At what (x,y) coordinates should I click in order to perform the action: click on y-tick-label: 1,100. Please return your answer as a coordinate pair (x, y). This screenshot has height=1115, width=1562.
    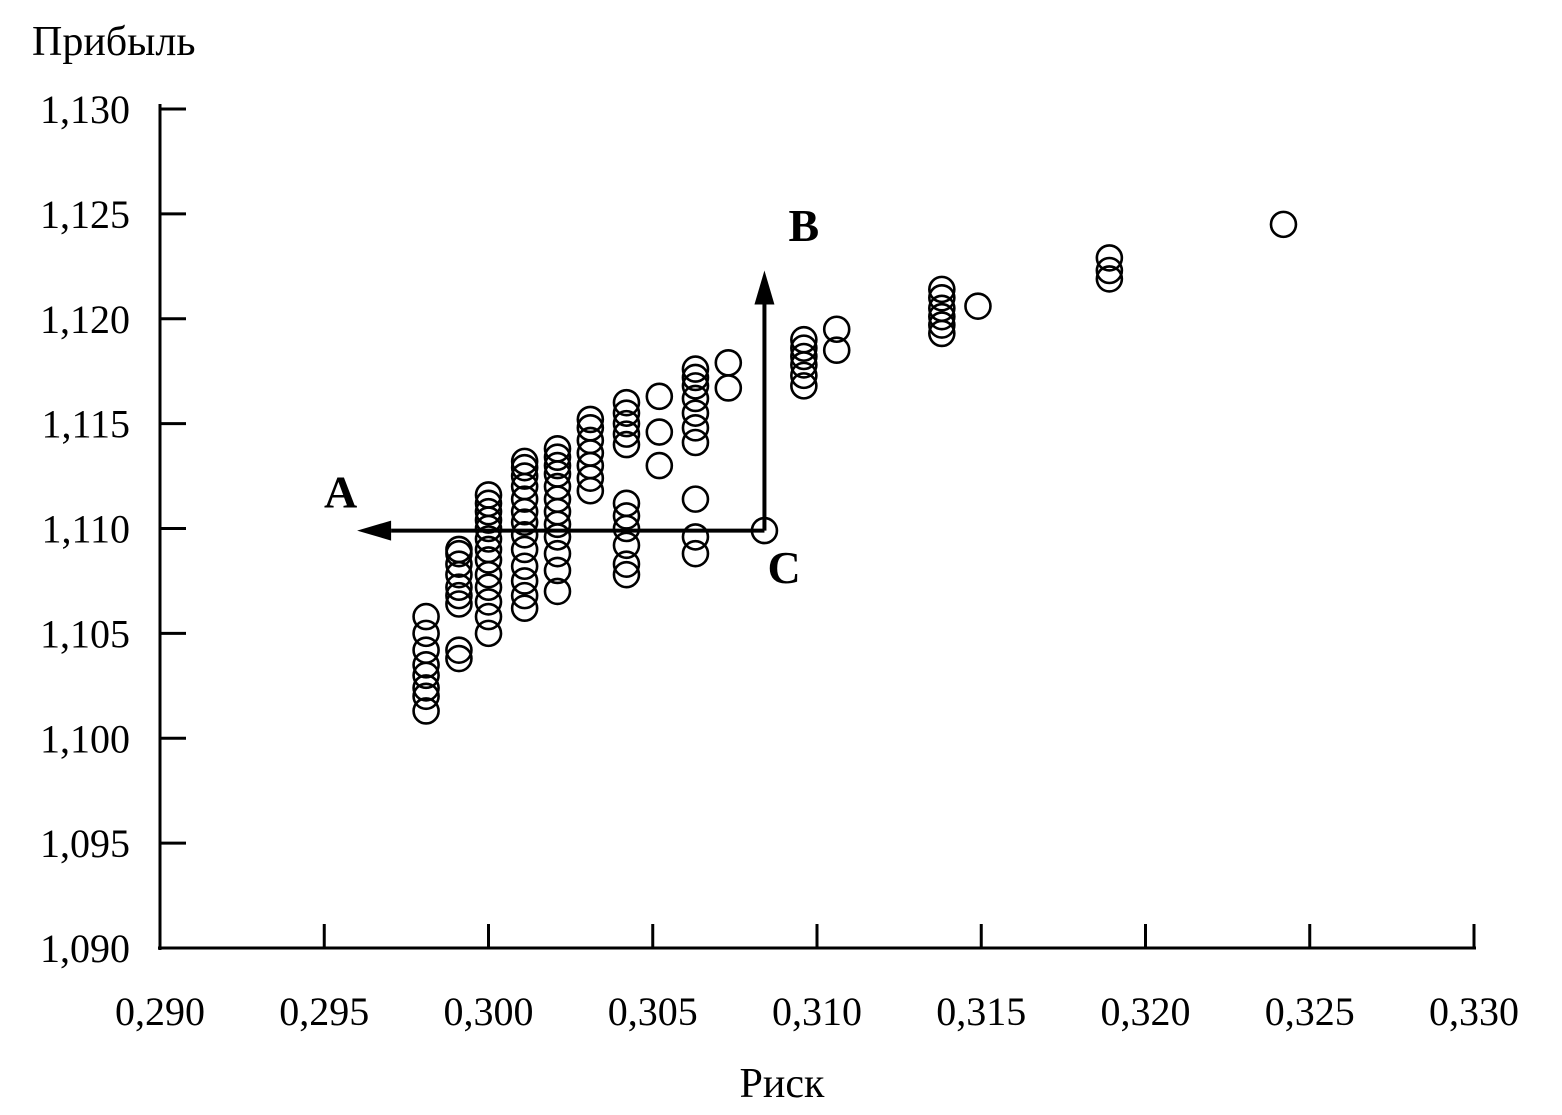
    Looking at the image, I should click on (85, 738).